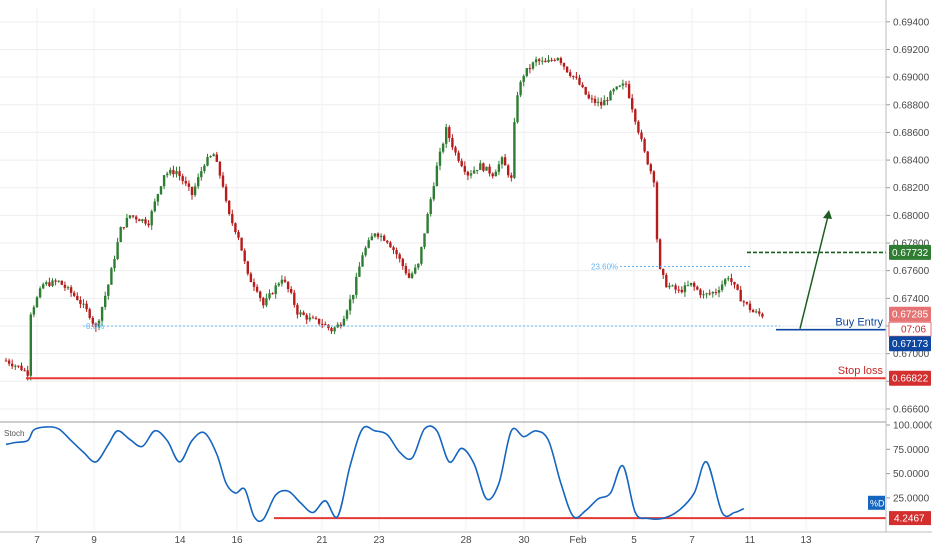 The image size is (932, 550). What do you see at coordinates (95, 326) in the screenshot?
I see `fib-label-bottom: 0.0%` at bounding box center [95, 326].